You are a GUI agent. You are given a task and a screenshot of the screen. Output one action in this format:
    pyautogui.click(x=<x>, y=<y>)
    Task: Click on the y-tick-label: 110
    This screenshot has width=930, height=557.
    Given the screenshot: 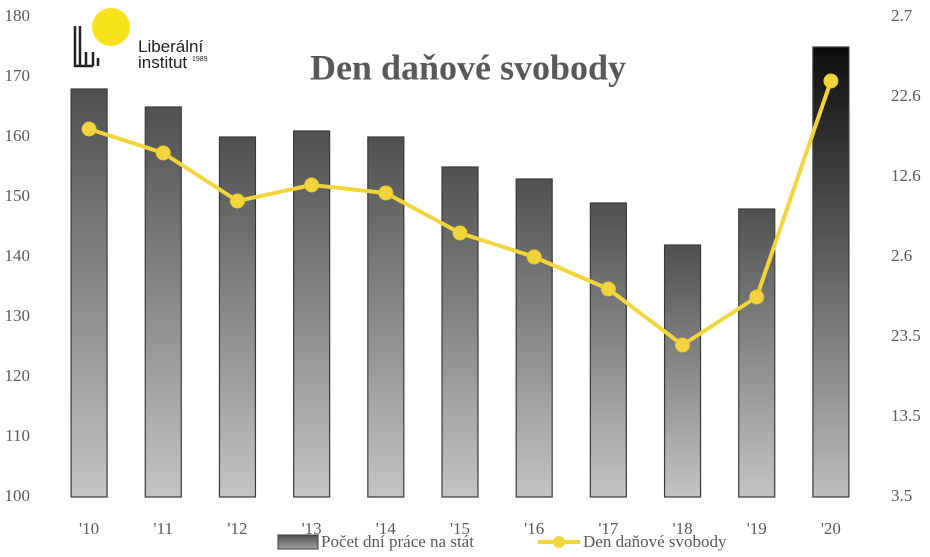 What is the action you would take?
    pyautogui.click(x=17, y=435)
    